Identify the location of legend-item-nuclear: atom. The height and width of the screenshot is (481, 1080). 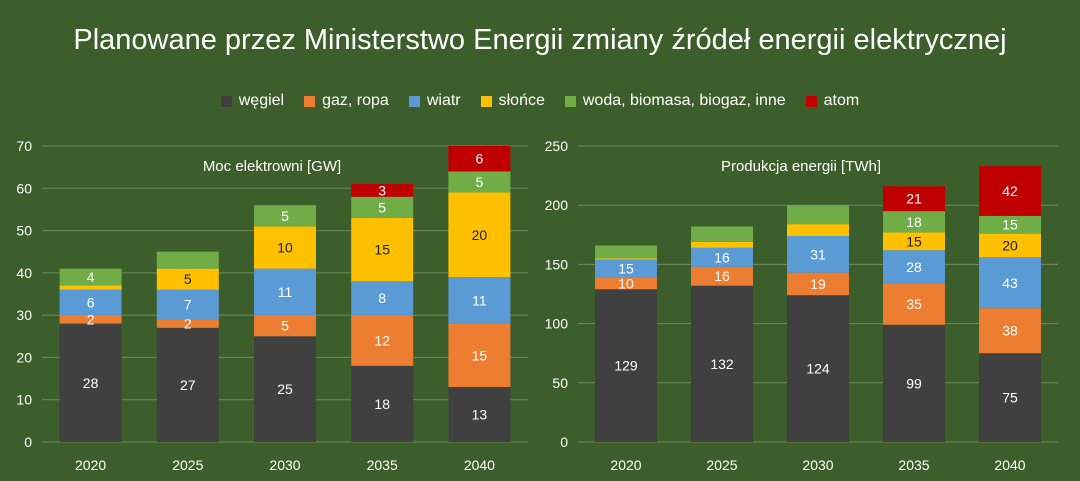
(832, 101).